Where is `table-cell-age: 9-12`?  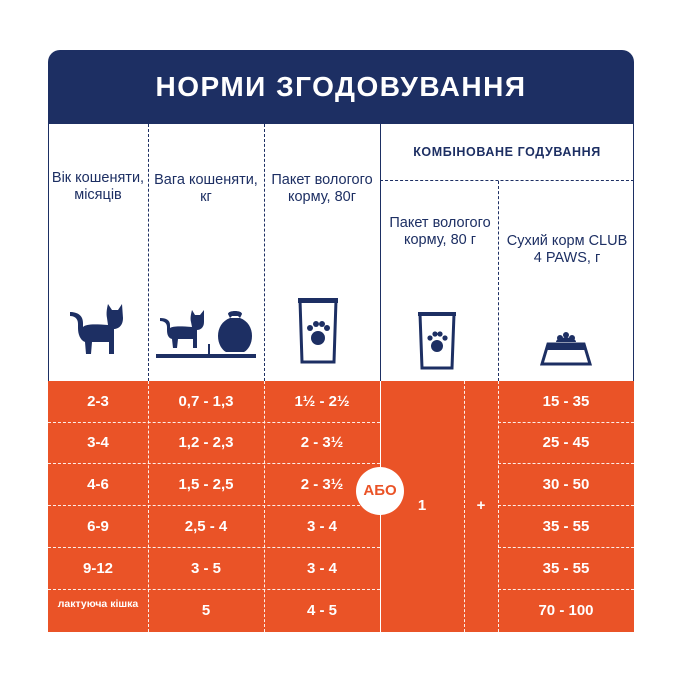
table-cell-age: 9-12 is located at coordinates (98, 568).